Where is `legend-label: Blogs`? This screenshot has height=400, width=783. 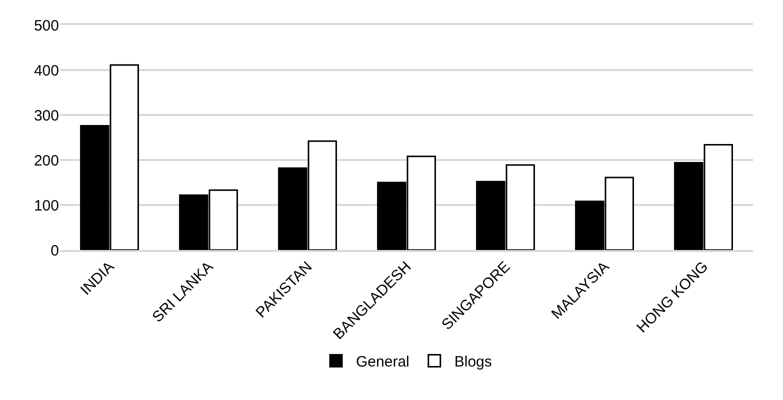 legend-label: Blogs is located at coordinates (473, 362).